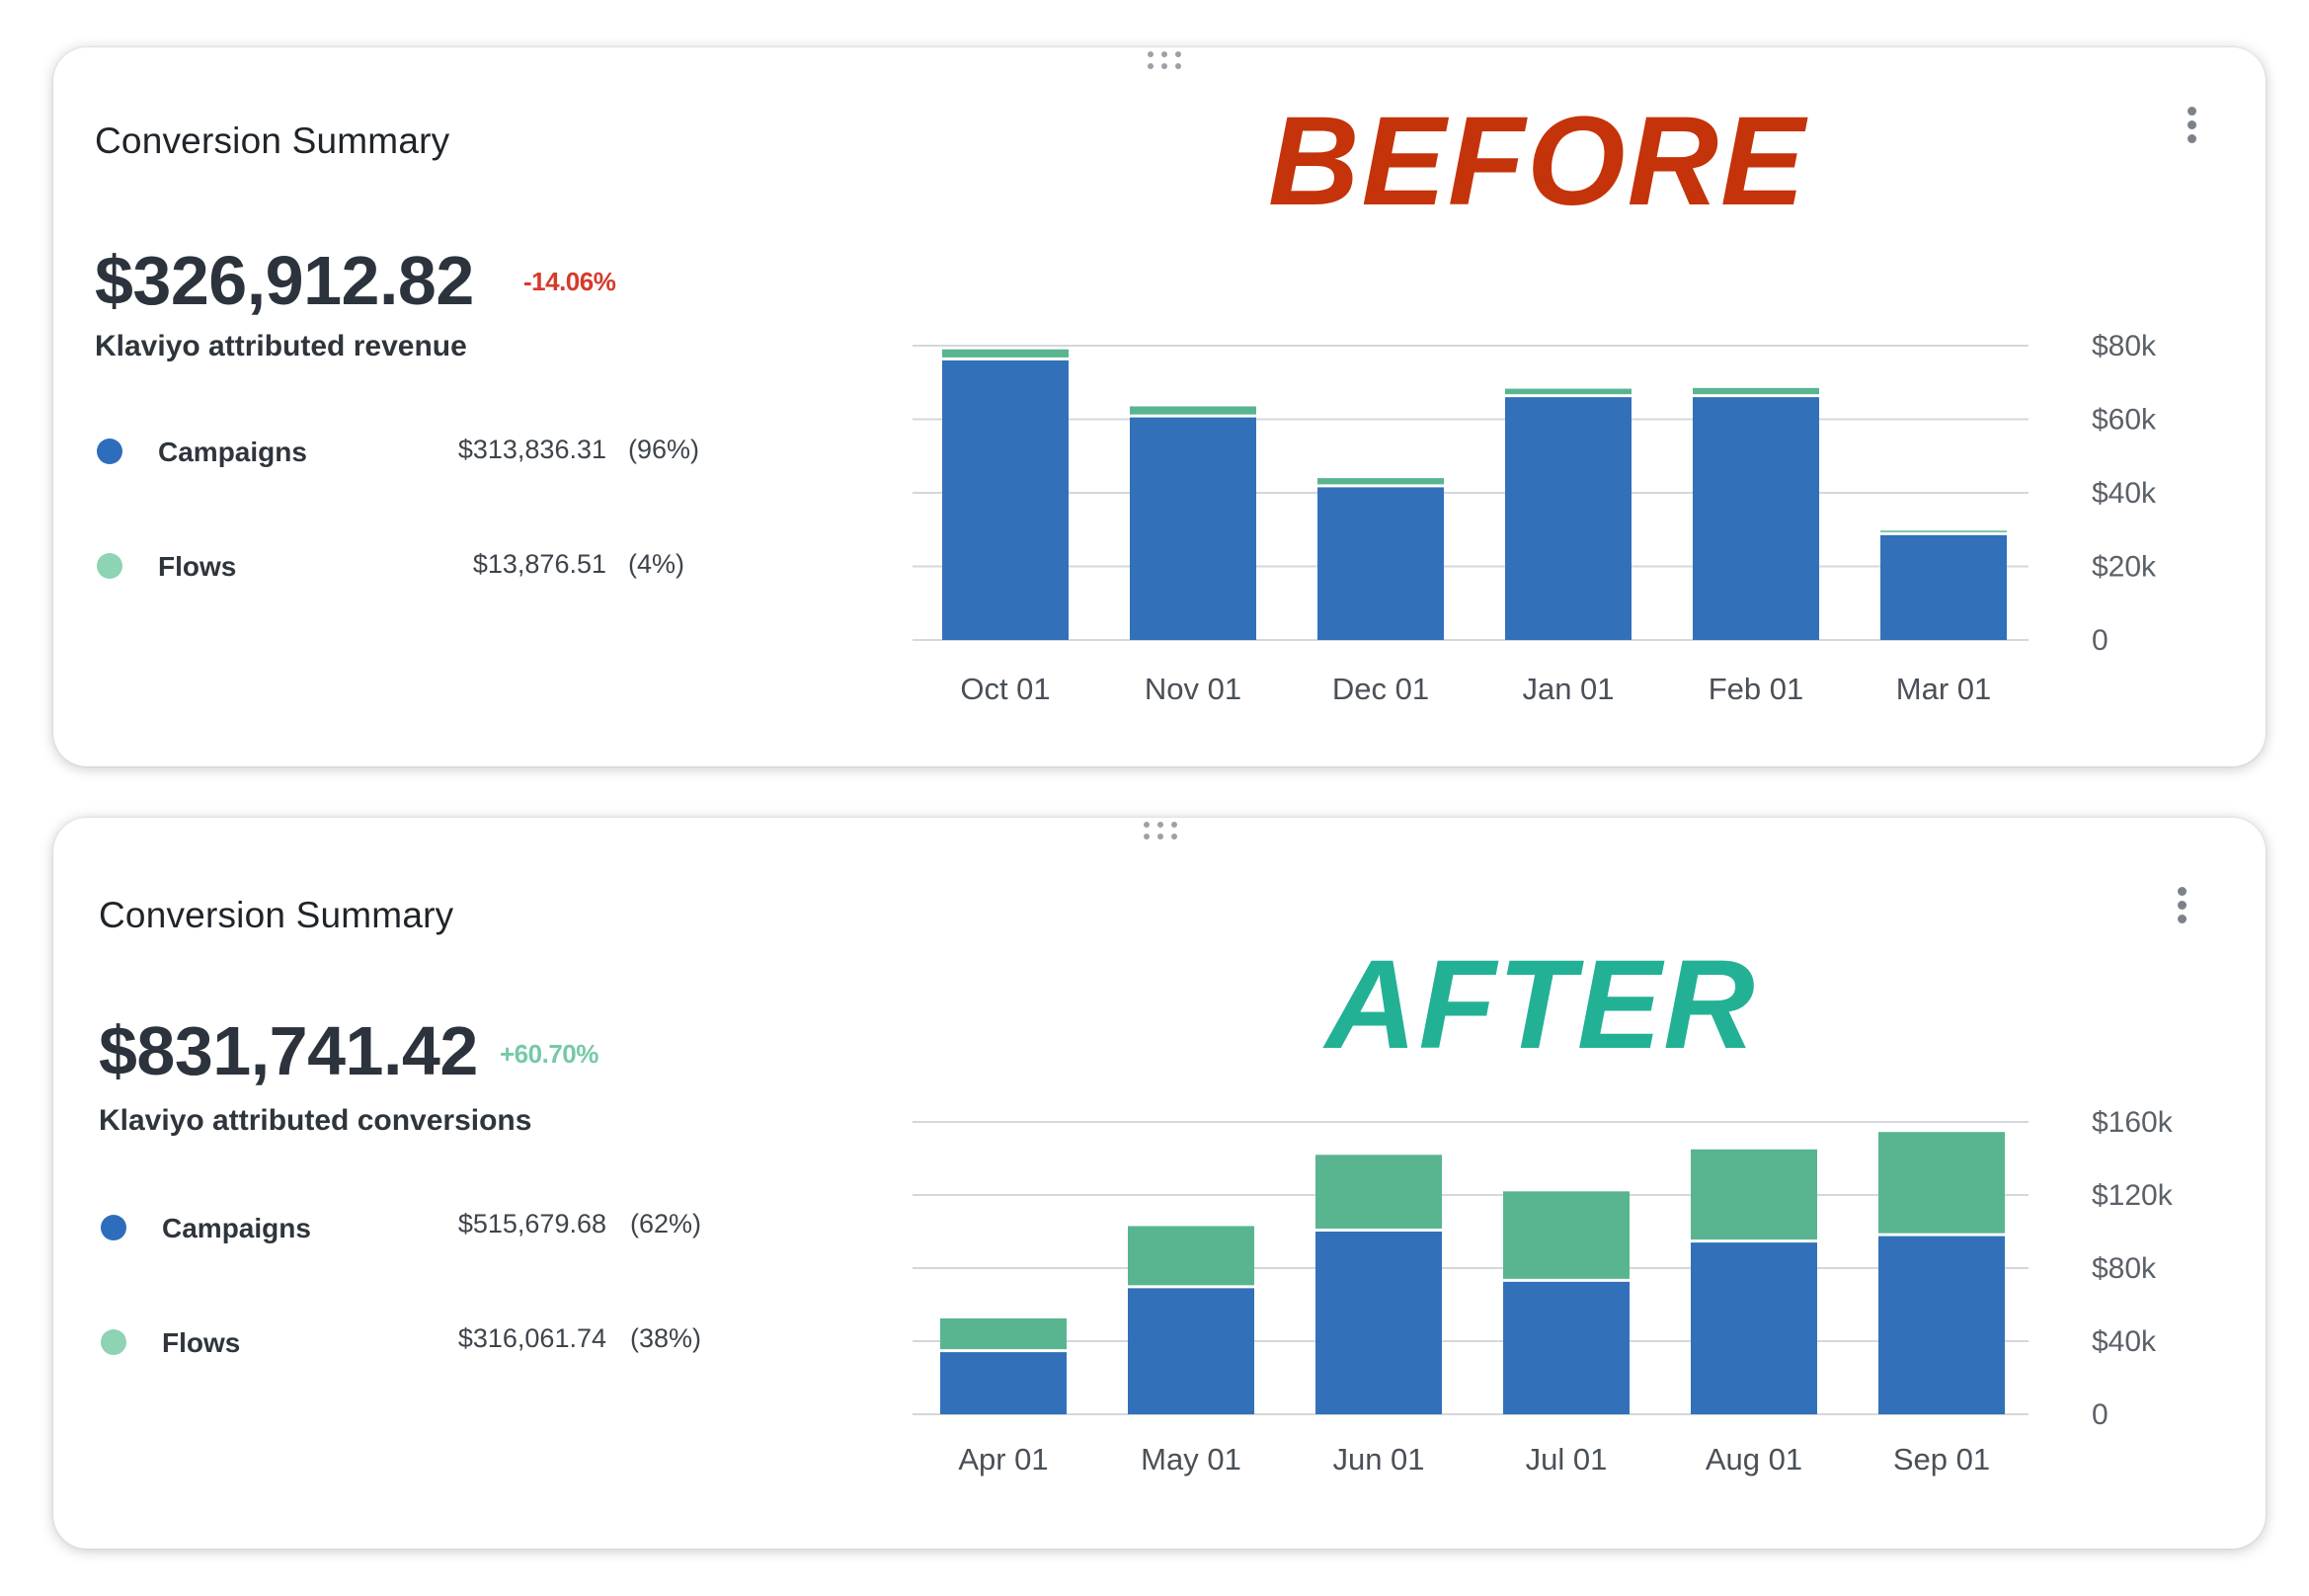  I want to click on y-tick-label: $60k, so click(2124, 420).